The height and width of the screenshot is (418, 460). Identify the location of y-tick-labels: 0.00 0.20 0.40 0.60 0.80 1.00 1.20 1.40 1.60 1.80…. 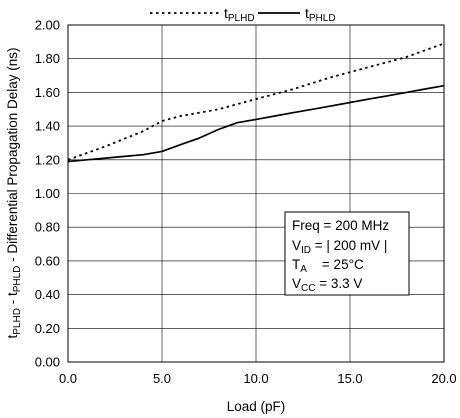
(47, 194).